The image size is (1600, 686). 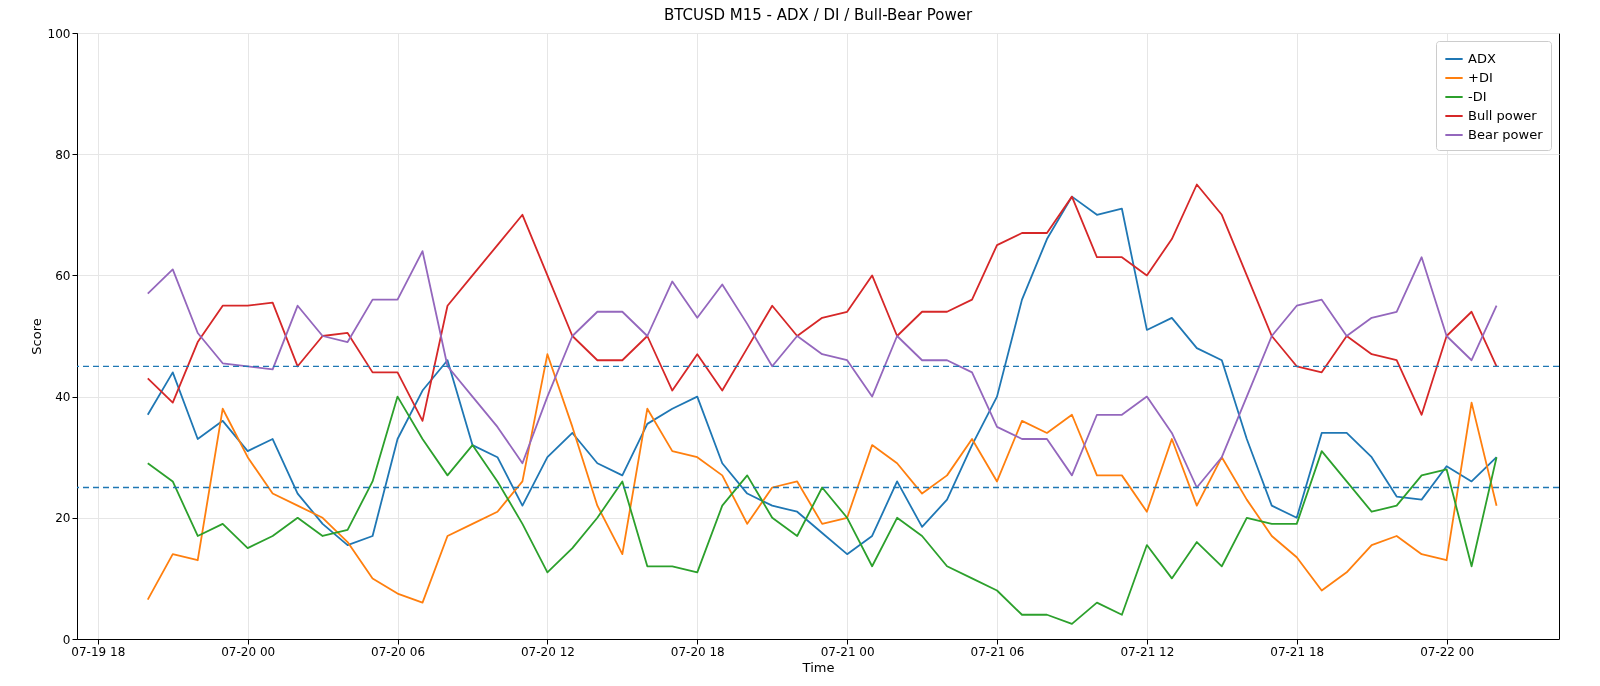 What do you see at coordinates (1297, 651) in the screenshot?
I see `x-tick-label: 07-21 18` at bounding box center [1297, 651].